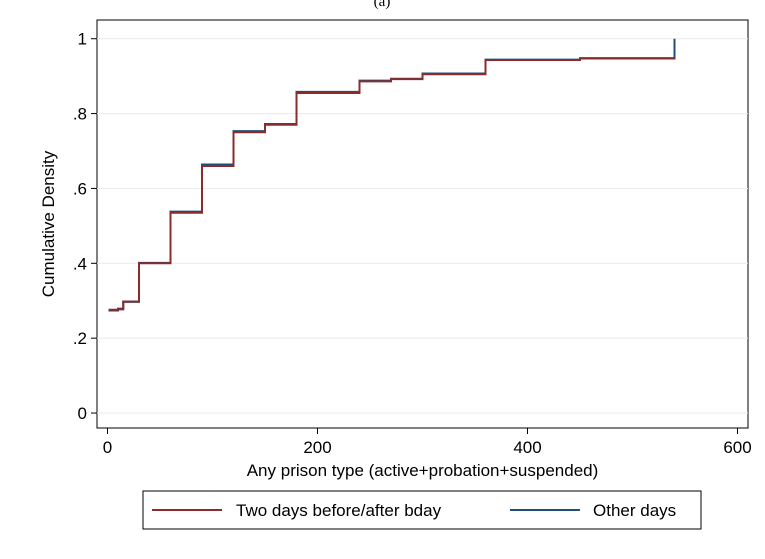 This screenshot has width=765, height=559. What do you see at coordinates (382, 5) in the screenshot?
I see `panel-label: (a)` at bounding box center [382, 5].